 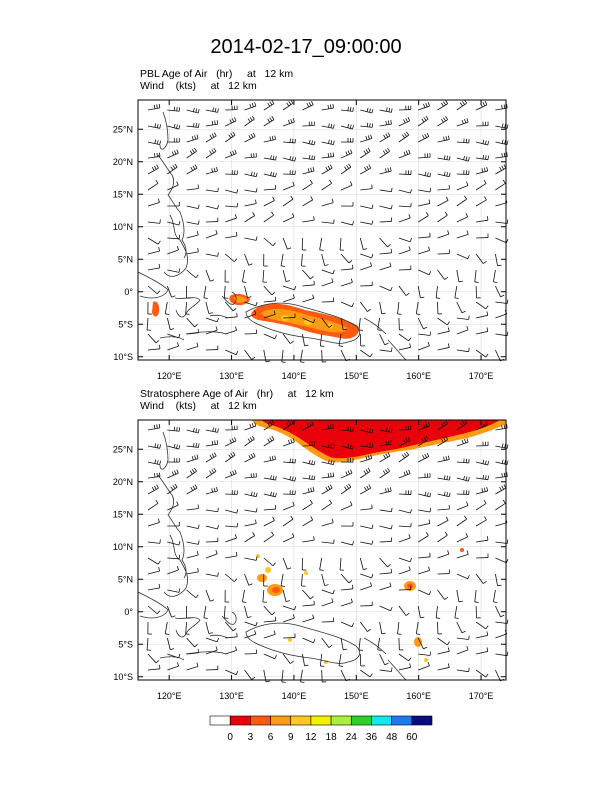 I want to click on colorbar-label: 12, so click(x=311, y=737).